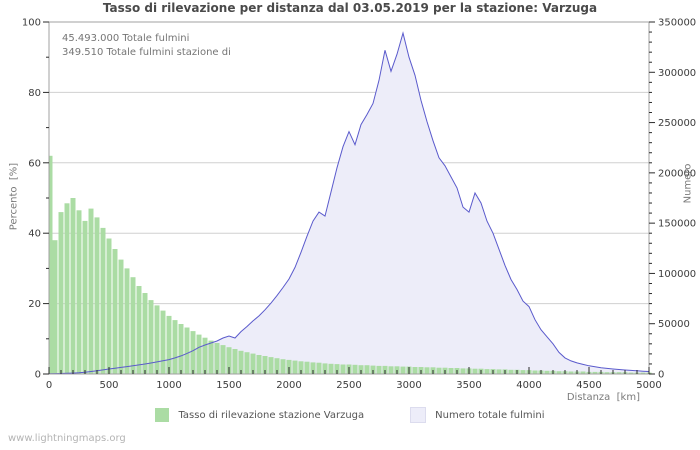 The height and width of the screenshot is (450, 700). Describe the element at coordinates (162, 415) in the screenshot. I see `detection-rate-swatch-icon` at that location.